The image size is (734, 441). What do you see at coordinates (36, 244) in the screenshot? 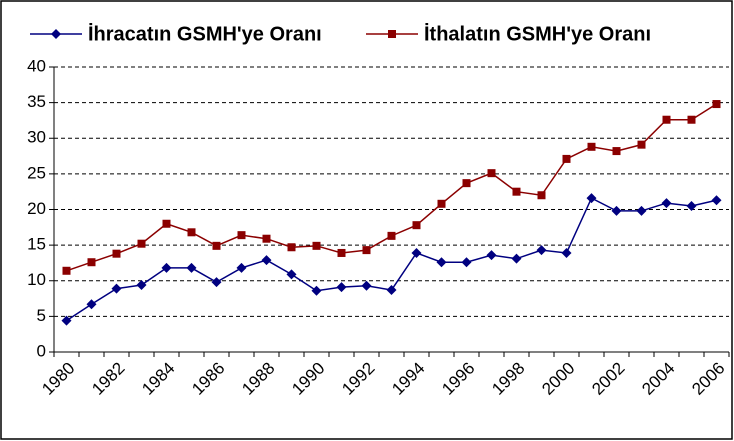
I see `y-tick-label: 15` at bounding box center [36, 244].